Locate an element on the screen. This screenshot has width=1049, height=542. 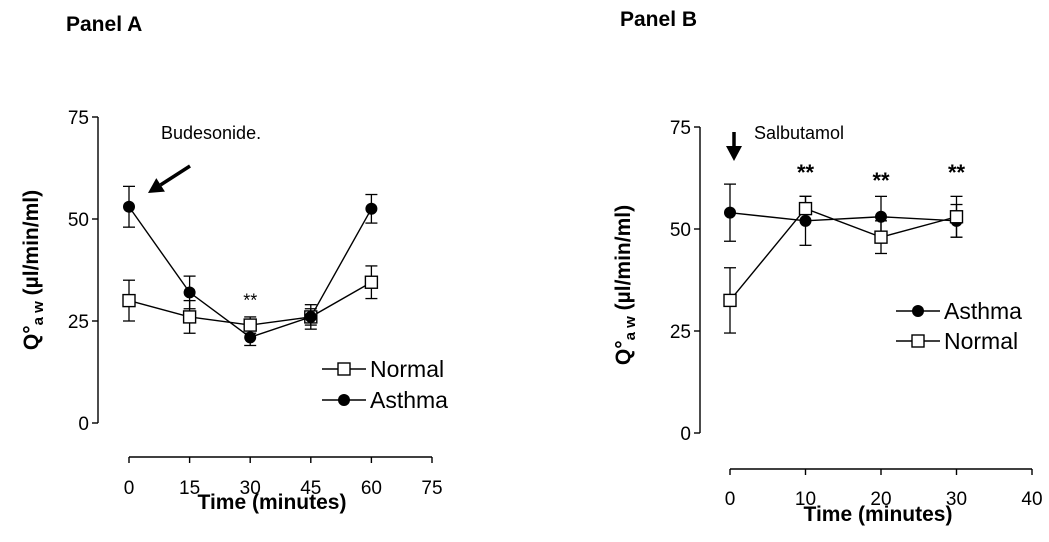
annotation-label: Budesonide. is located at coordinates (211, 133).